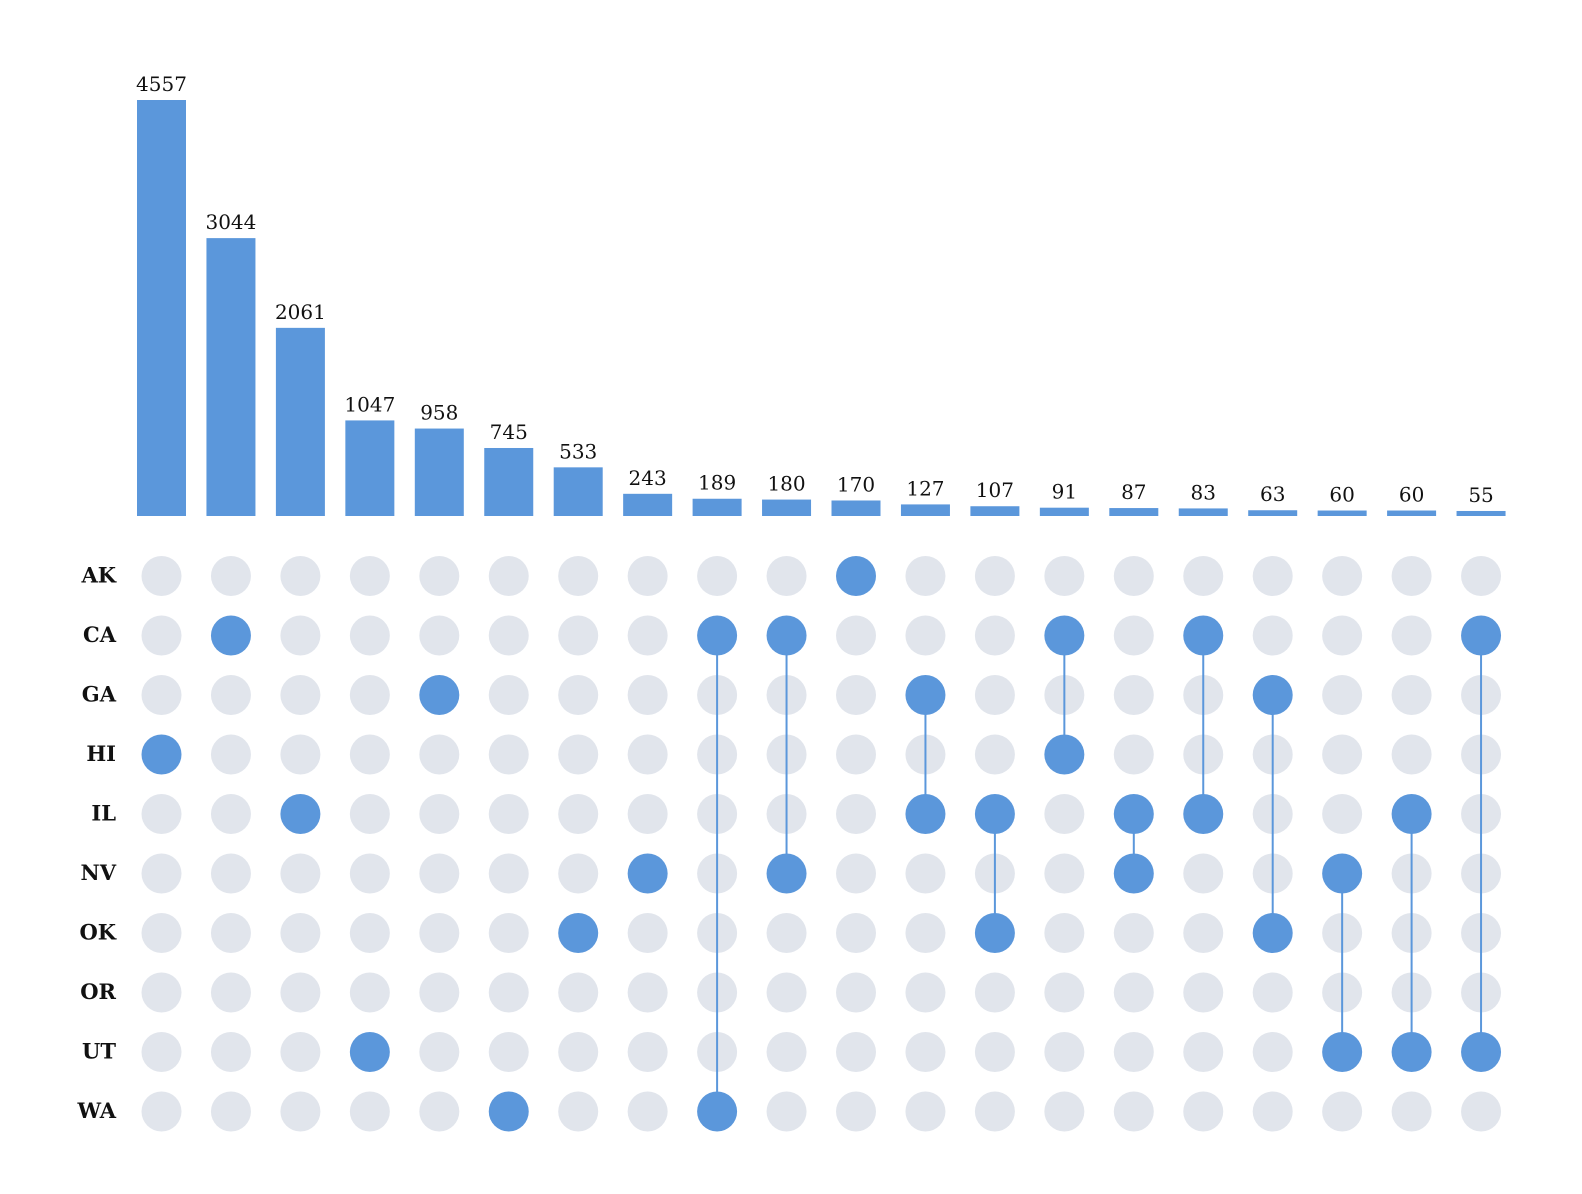  What do you see at coordinates (1133, 492) in the screenshot?
I see `intersection-bar-label: 87` at bounding box center [1133, 492].